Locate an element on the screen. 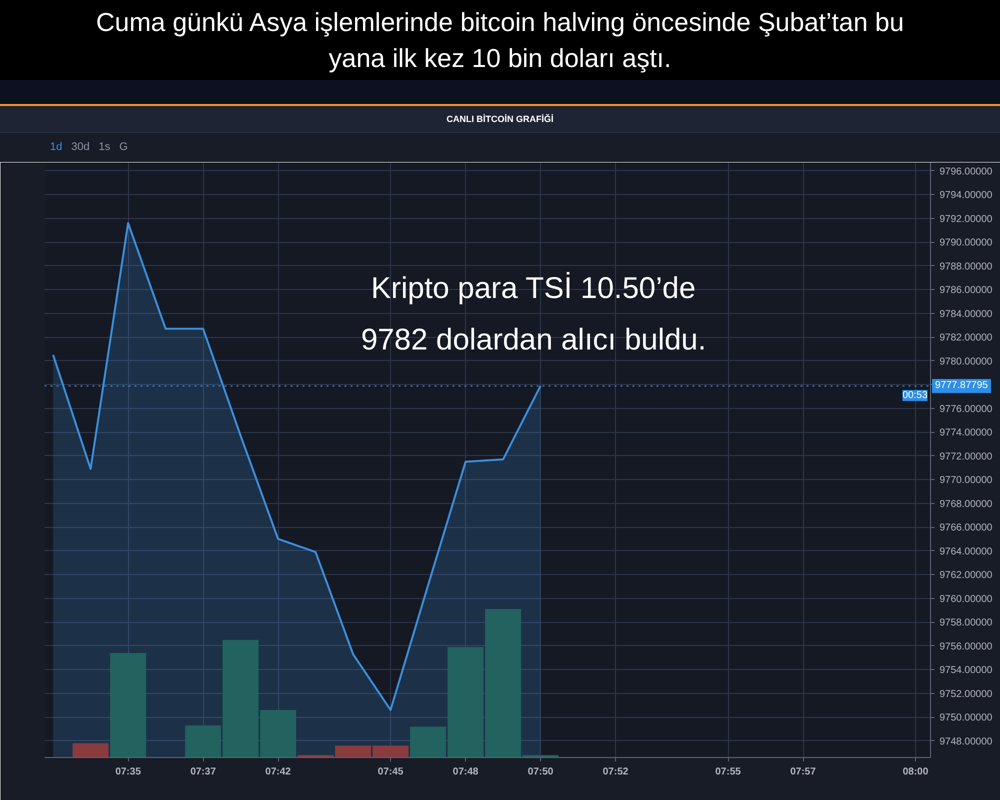 This screenshot has height=800, width=1000. y-tick-label: 9784.00000 is located at coordinates (966, 314).